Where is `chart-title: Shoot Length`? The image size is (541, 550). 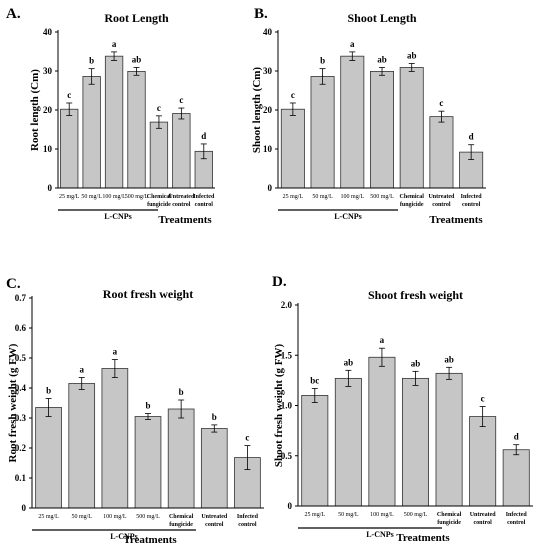 chart-title: Shoot Length is located at coordinates (381, 18).